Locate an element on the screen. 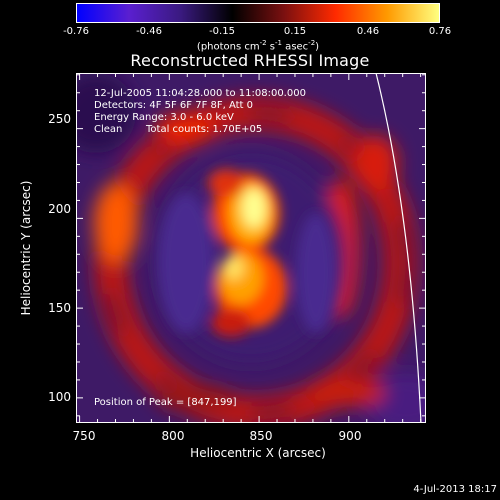 Image resolution: width=500 pixels, height=500 pixels. colorbar-unit-label: (photons cm-2 s-1 asec-2) is located at coordinates (258, 46).